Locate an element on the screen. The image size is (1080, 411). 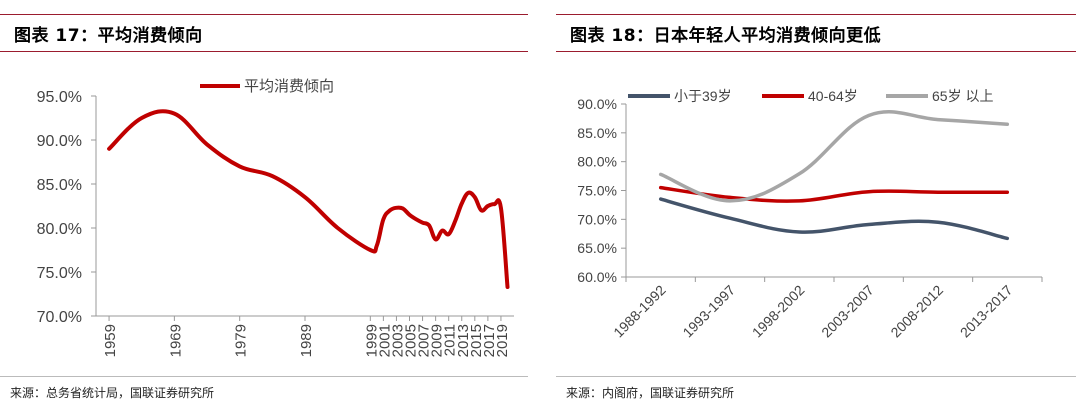
left-x-tick-label: 1999 is located at coordinates (371, 340).